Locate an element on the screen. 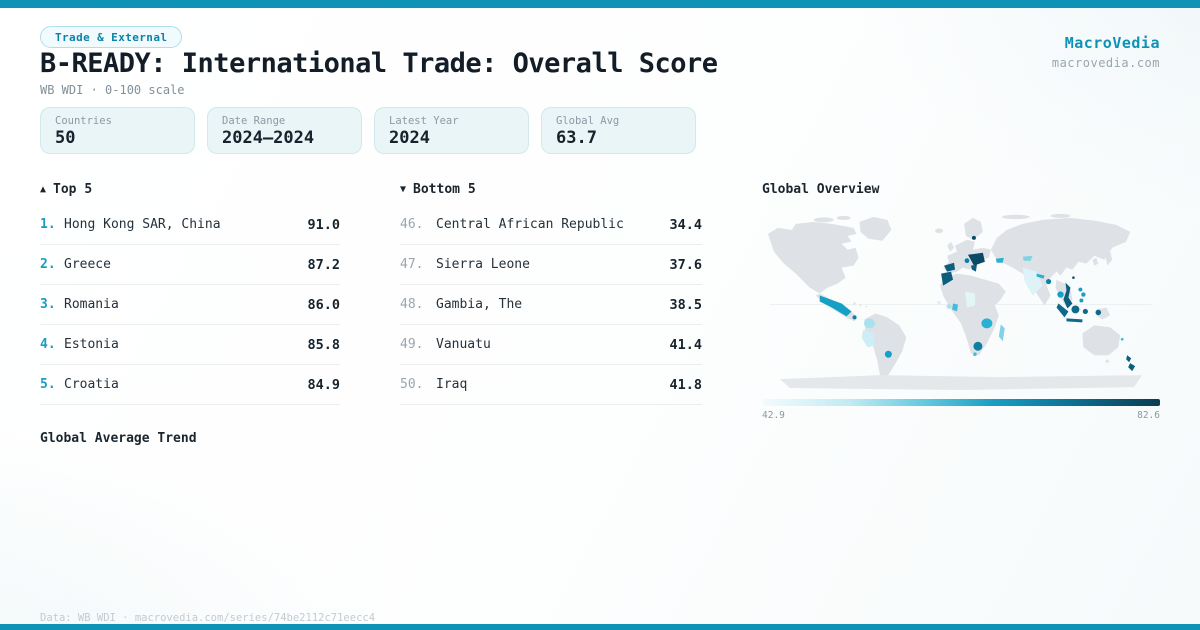 The height and width of the screenshot is (630, 1200). country-score: 37.6 is located at coordinates (685, 264).